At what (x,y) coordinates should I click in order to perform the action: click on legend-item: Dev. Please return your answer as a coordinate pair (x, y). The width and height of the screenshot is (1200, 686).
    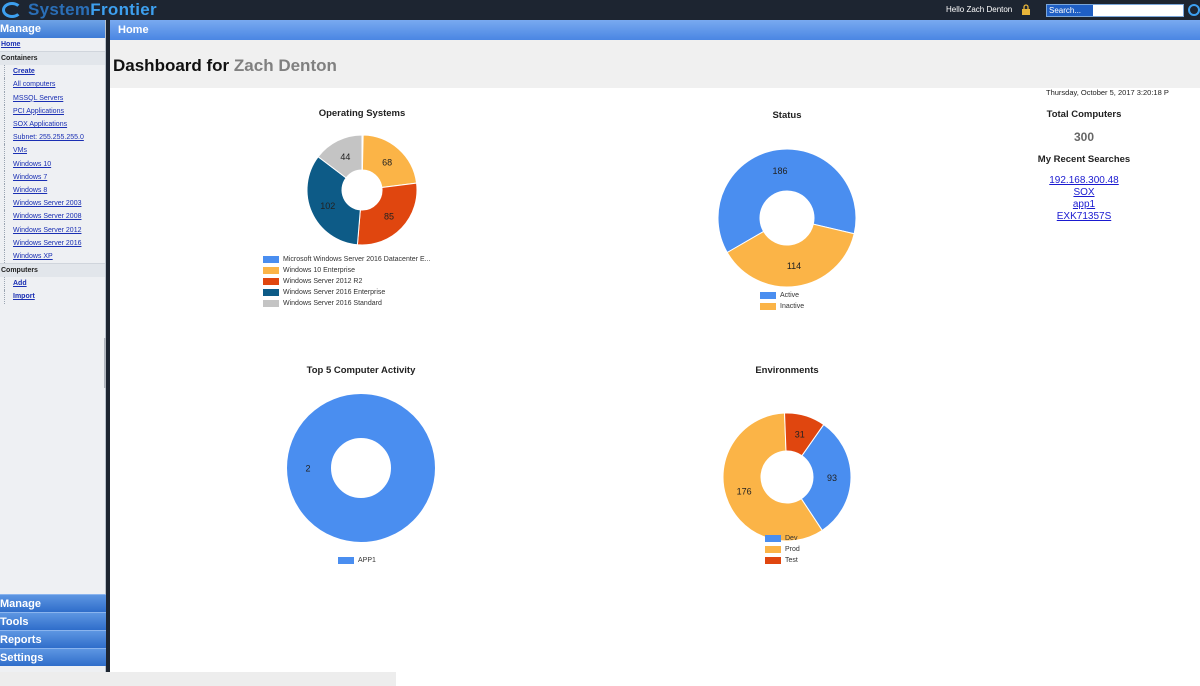
    Looking at the image, I should click on (782, 538).